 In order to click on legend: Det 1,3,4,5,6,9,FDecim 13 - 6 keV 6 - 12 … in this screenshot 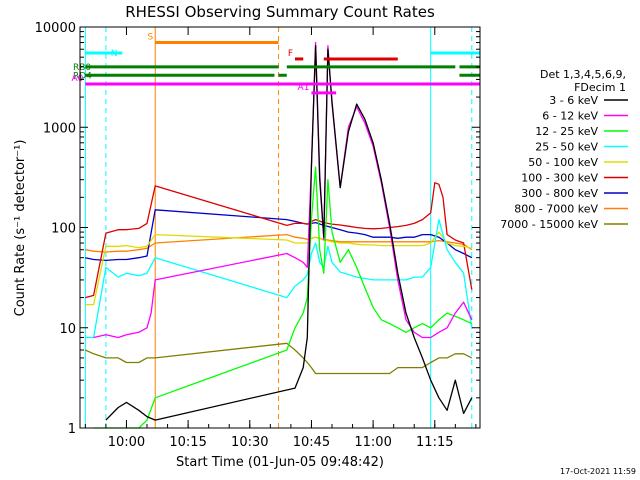, I will do `click(564, 149)`.